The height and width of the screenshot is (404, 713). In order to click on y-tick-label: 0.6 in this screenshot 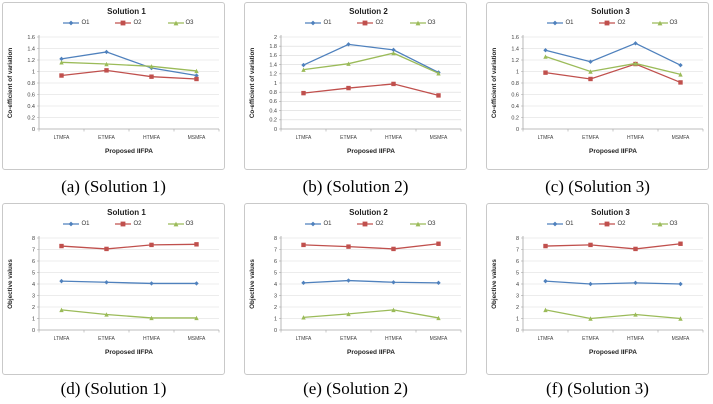, I will do `click(515, 95)`.